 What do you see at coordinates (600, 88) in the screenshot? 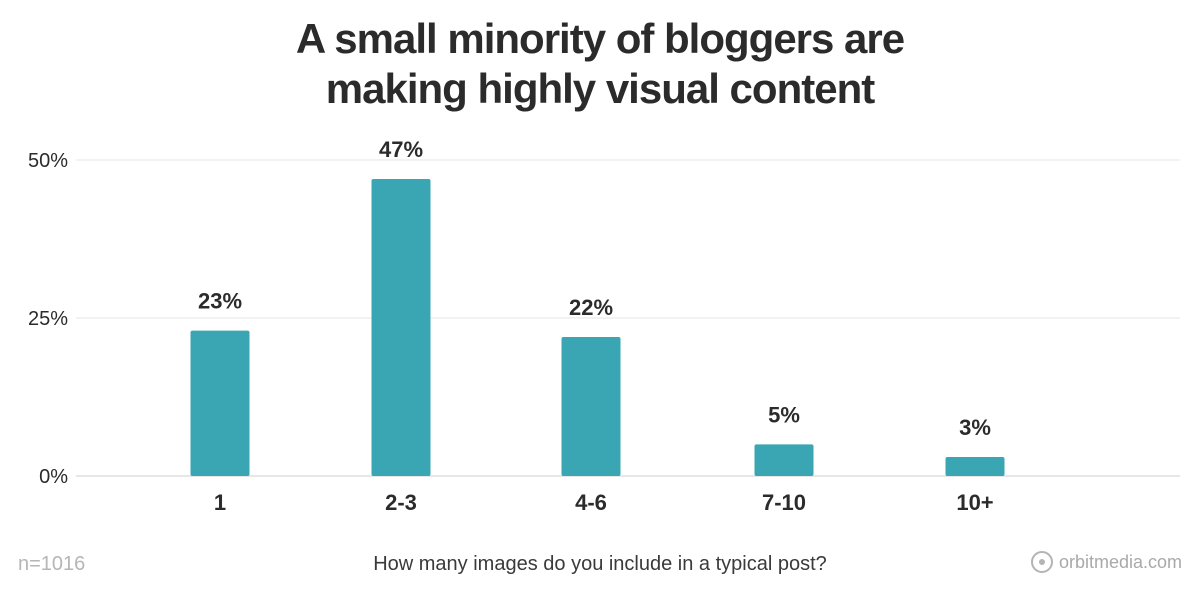
I see `chart-title-line-2: making highly visual content` at bounding box center [600, 88].